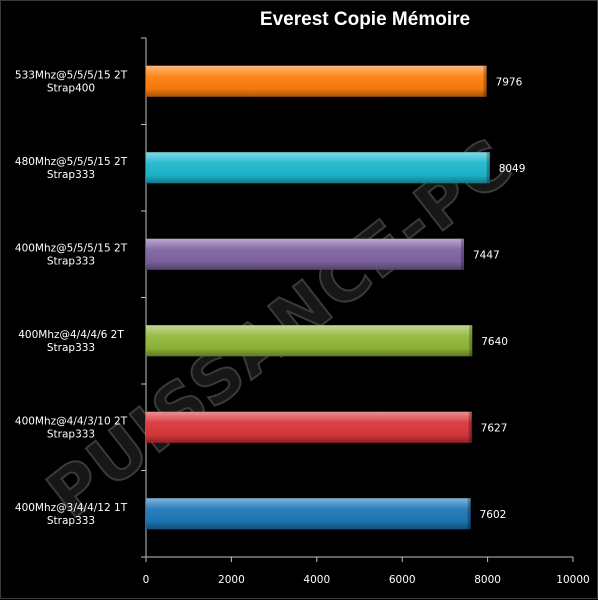 The image size is (598, 600). What do you see at coordinates (365, 19) in the screenshot?
I see `chart-title: Everest Copie Mémoire` at bounding box center [365, 19].